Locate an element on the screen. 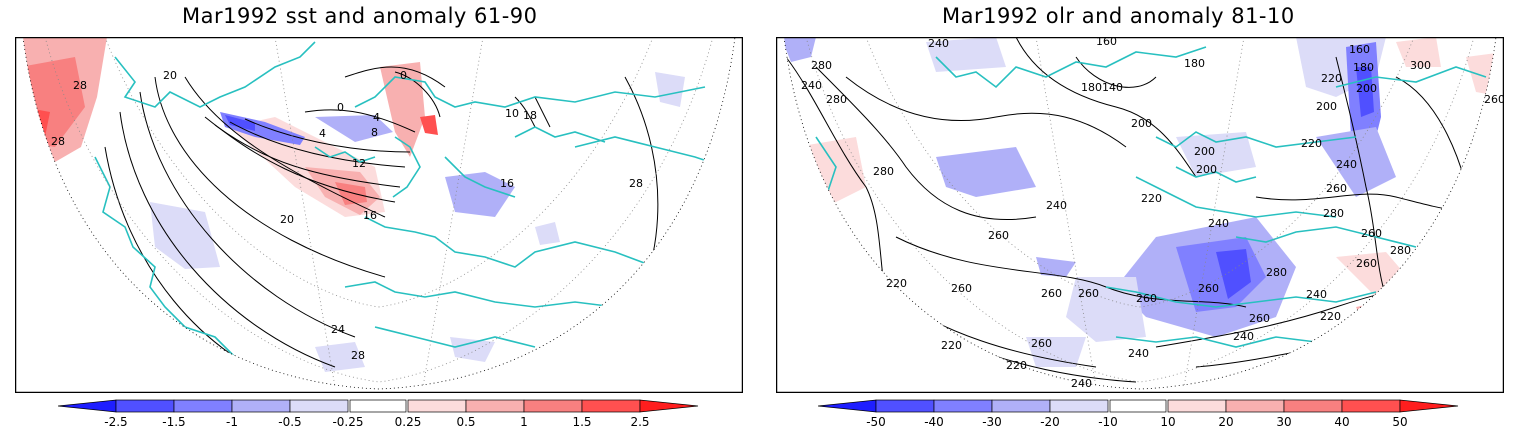 This screenshot has height=430, width=1520. svg-text: 2.5 is located at coordinates (639, 421).